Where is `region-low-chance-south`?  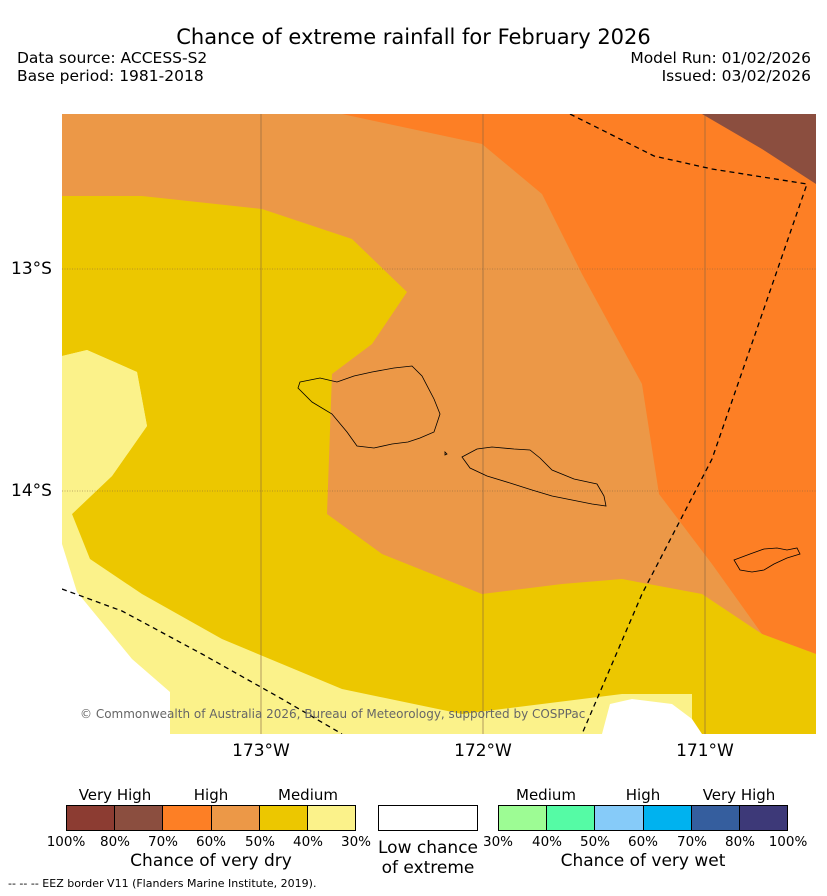 region-low-chance-south is located at coordinates (652, 716).